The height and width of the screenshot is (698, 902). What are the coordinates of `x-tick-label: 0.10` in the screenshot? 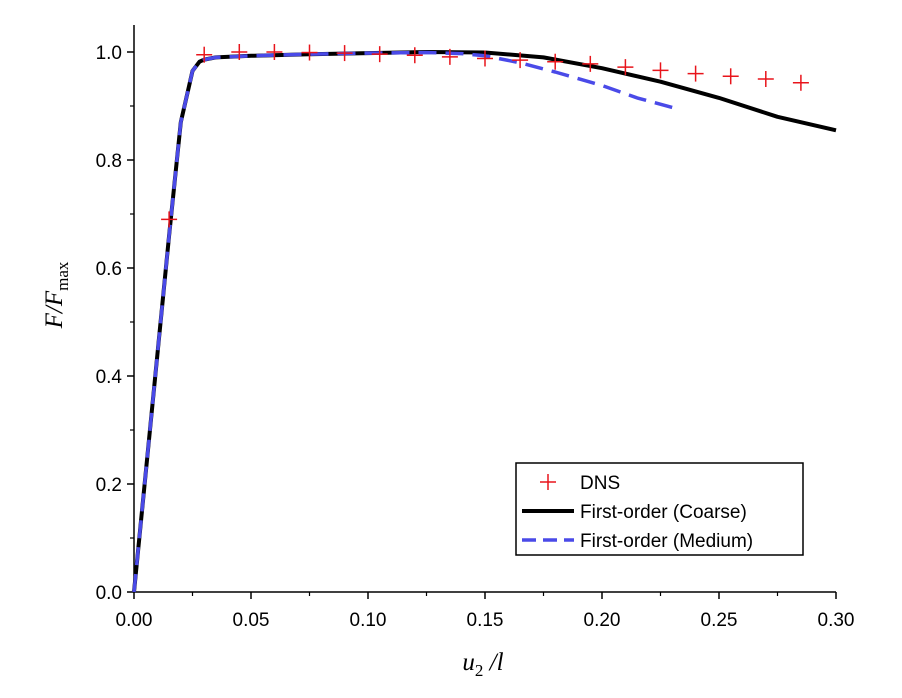 It's located at (368, 620).